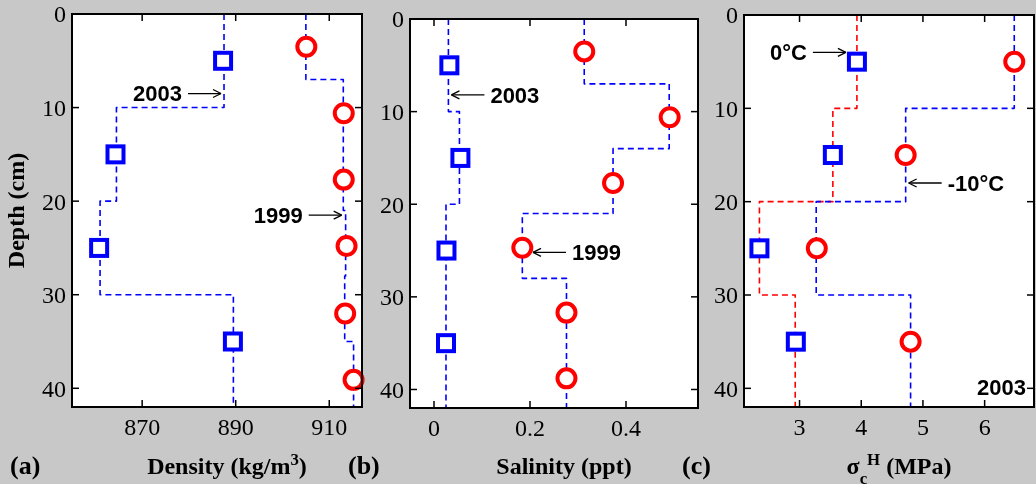 The image size is (1036, 484). Describe the element at coordinates (976, 183) in the screenshot. I see `annotation: -10°C` at that location.